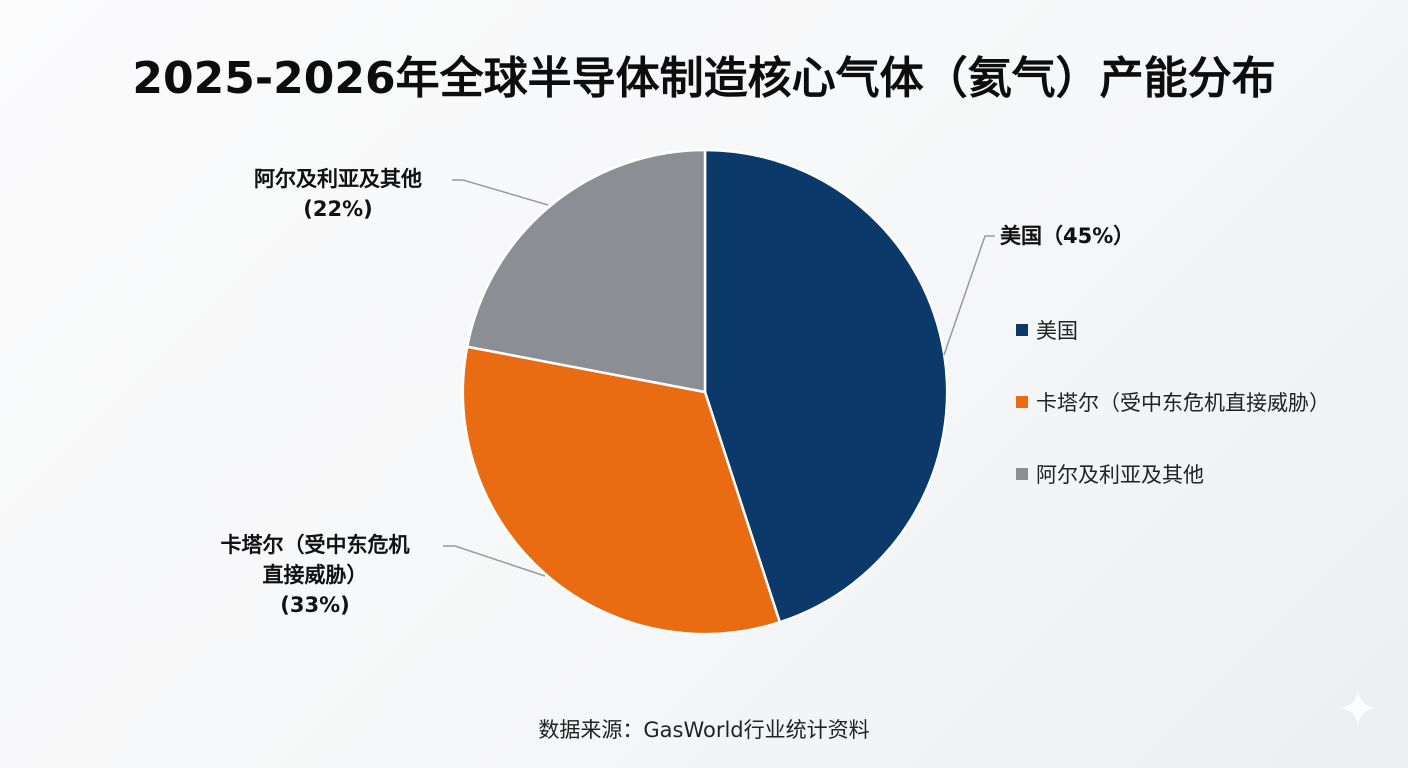  What do you see at coordinates (500, 192) in the screenshot?
I see `leader-line-algeria` at bounding box center [500, 192].